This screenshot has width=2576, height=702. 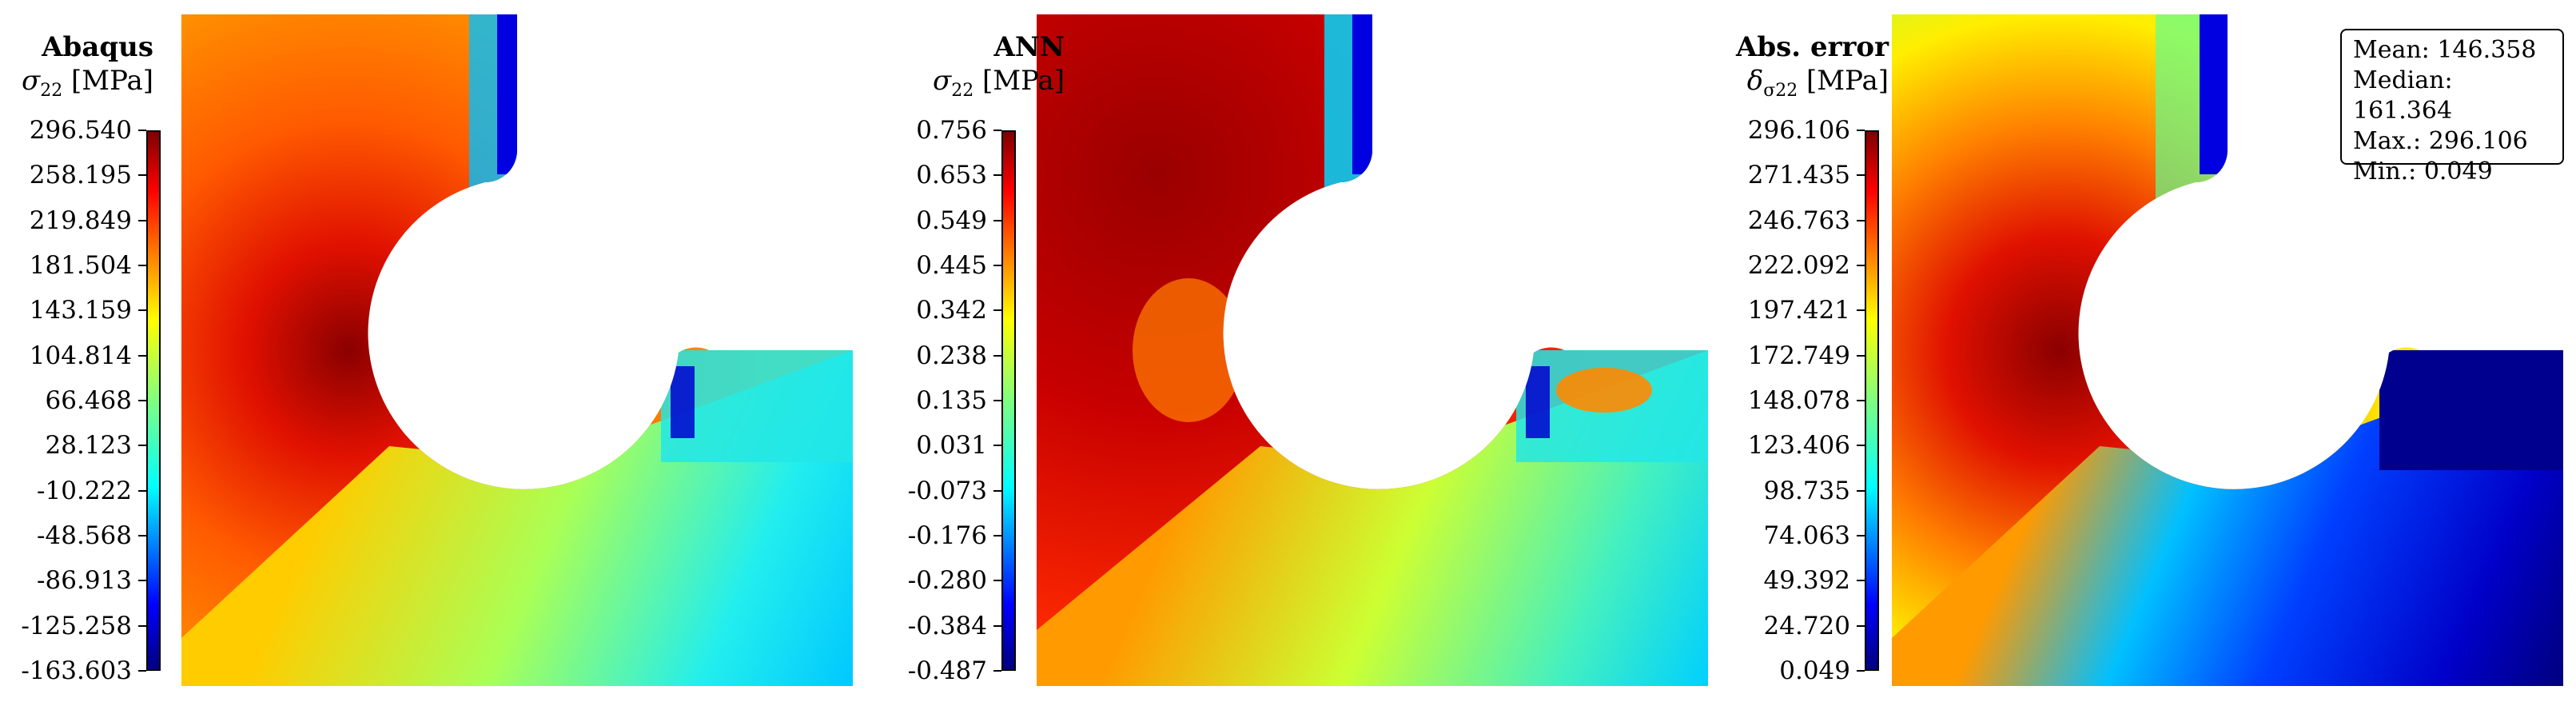 I want to click on colorbar-tick-label: 0.756, so click(x=952, y=130).